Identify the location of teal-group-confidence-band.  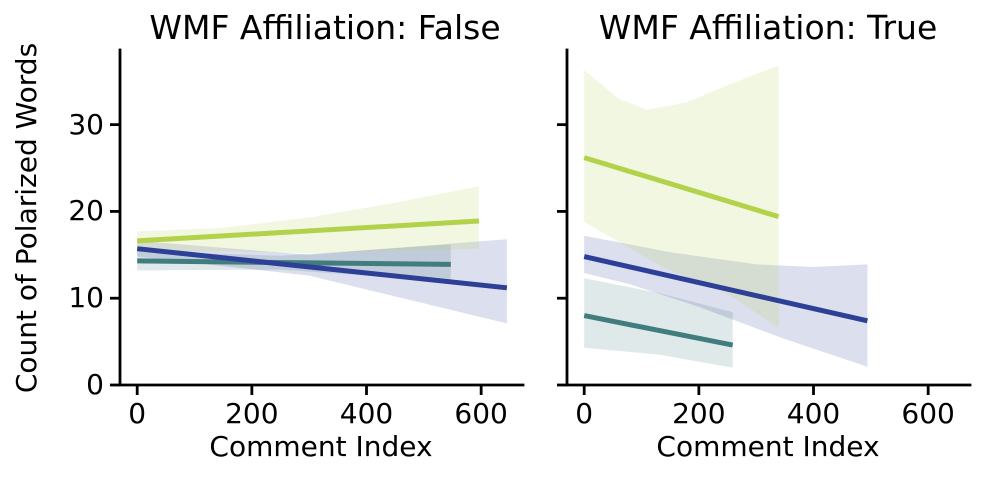
(658, 323).